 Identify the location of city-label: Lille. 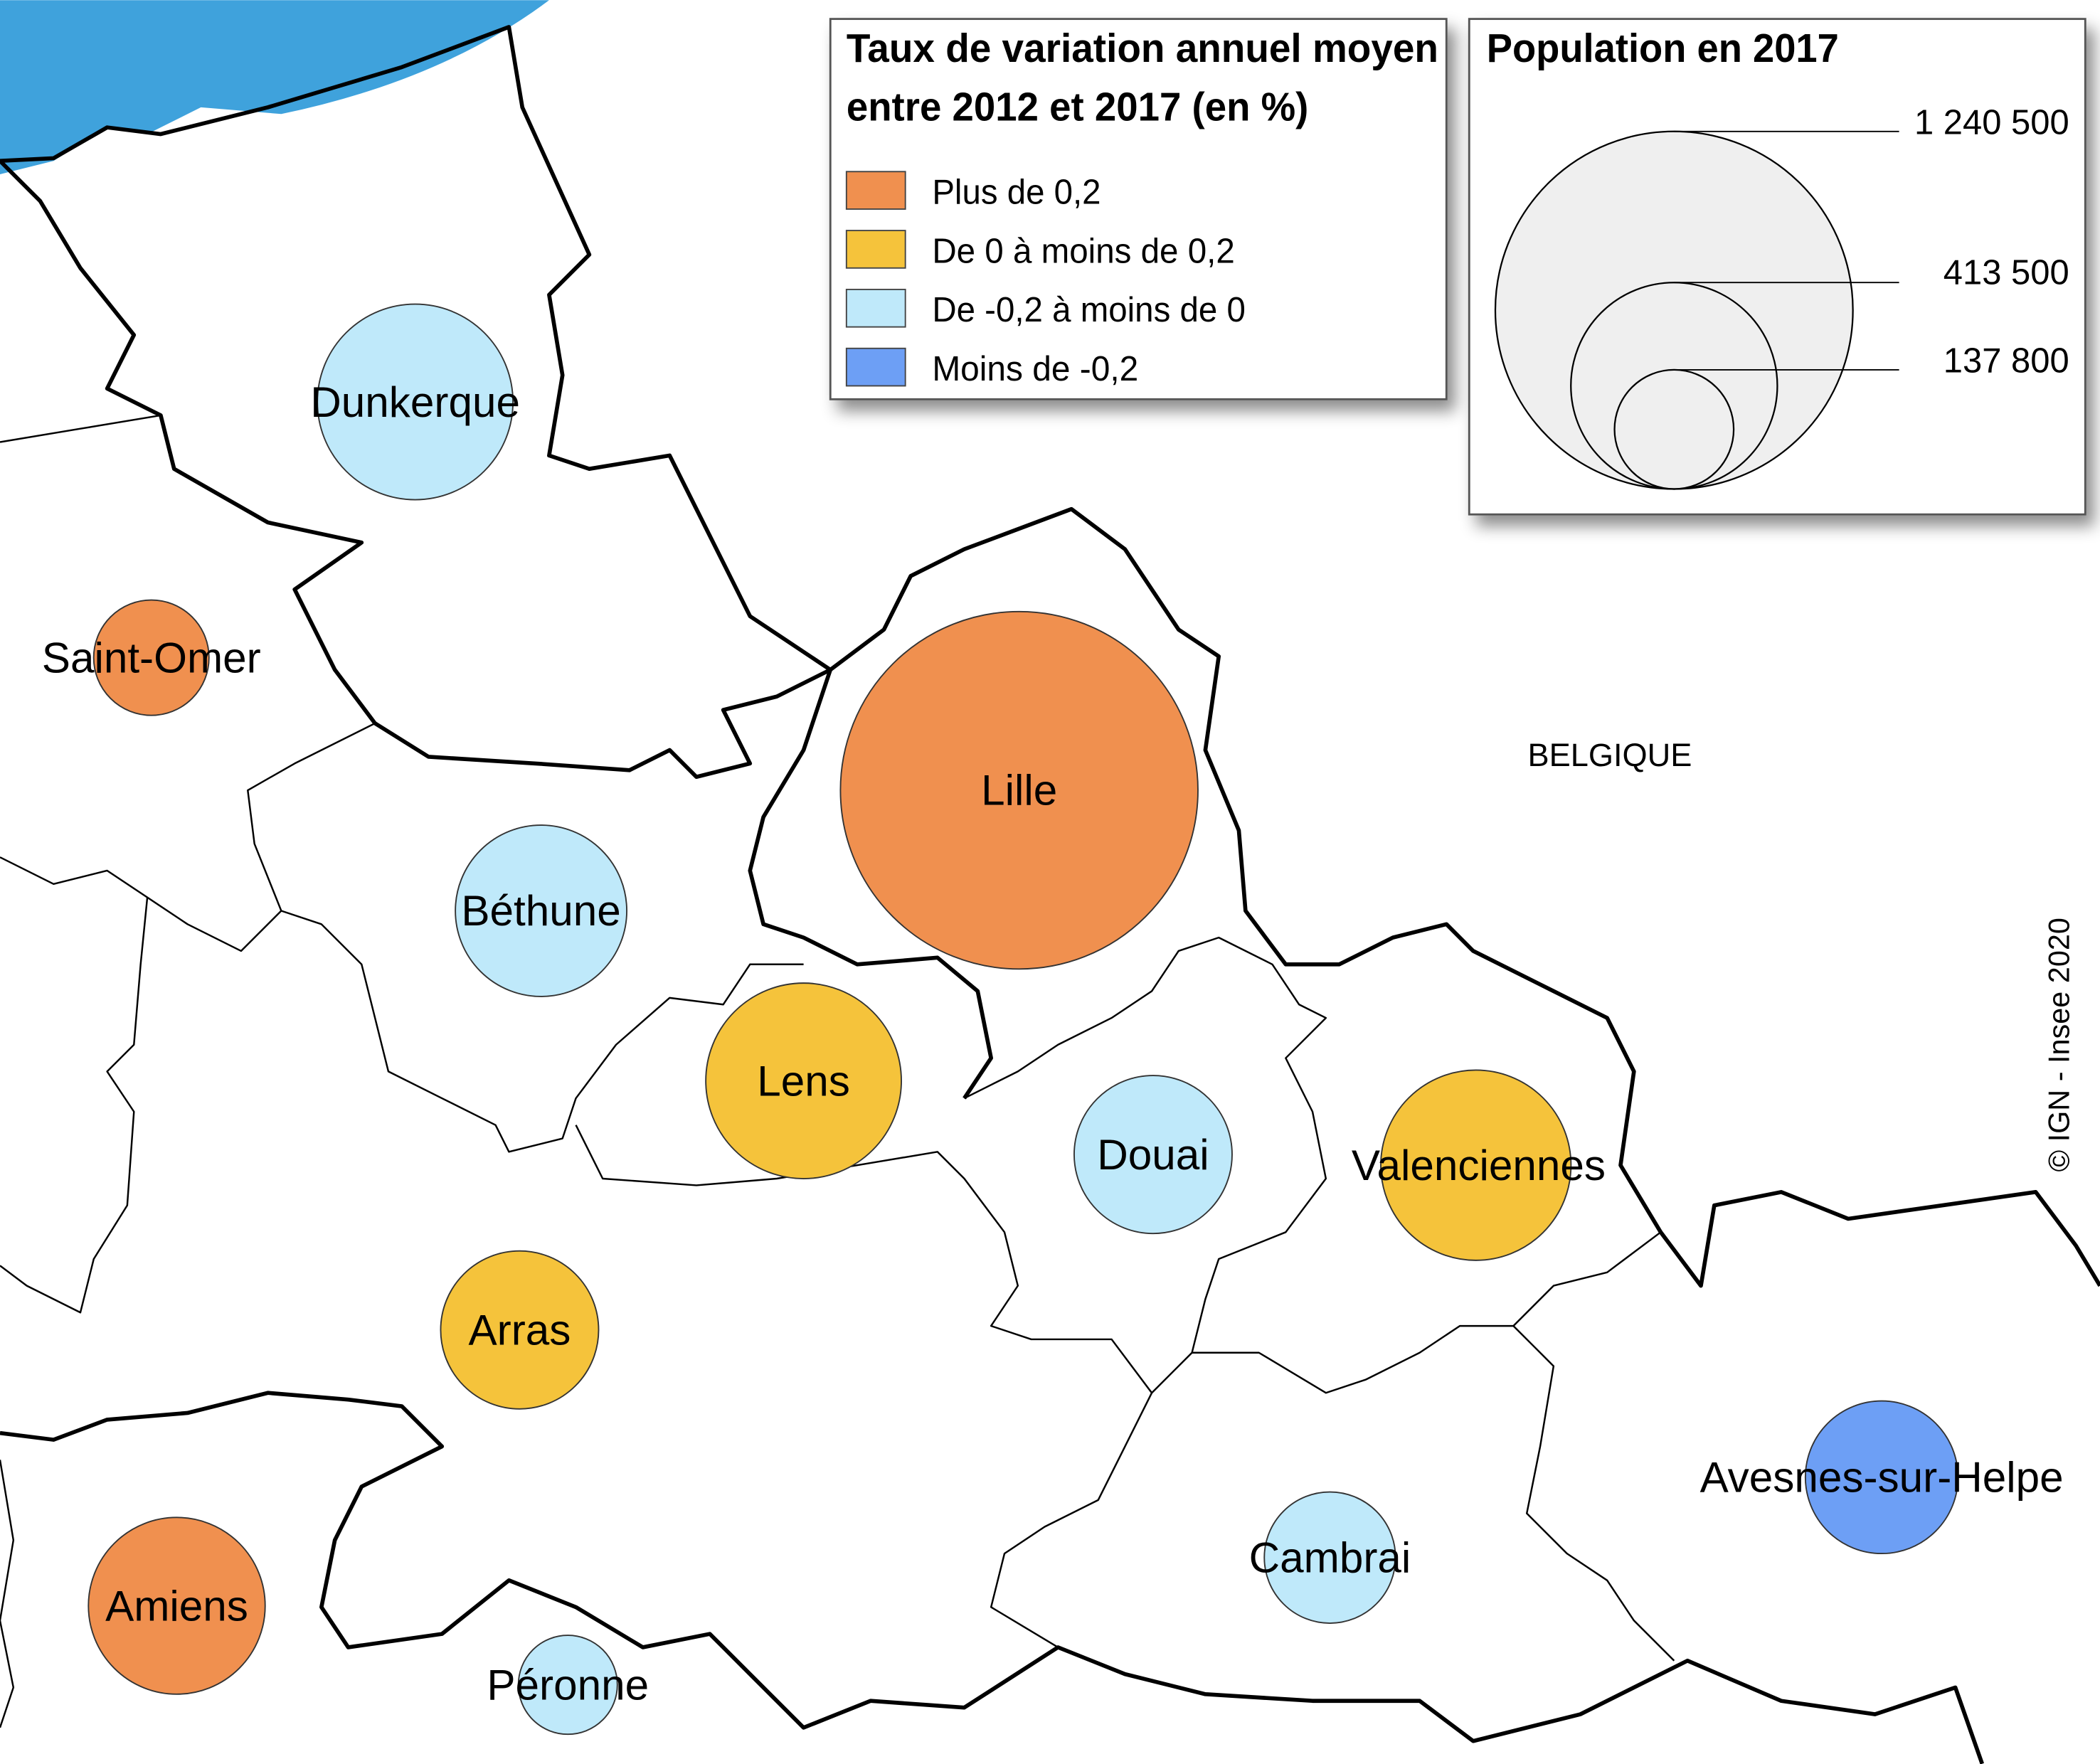
(1019, 790).